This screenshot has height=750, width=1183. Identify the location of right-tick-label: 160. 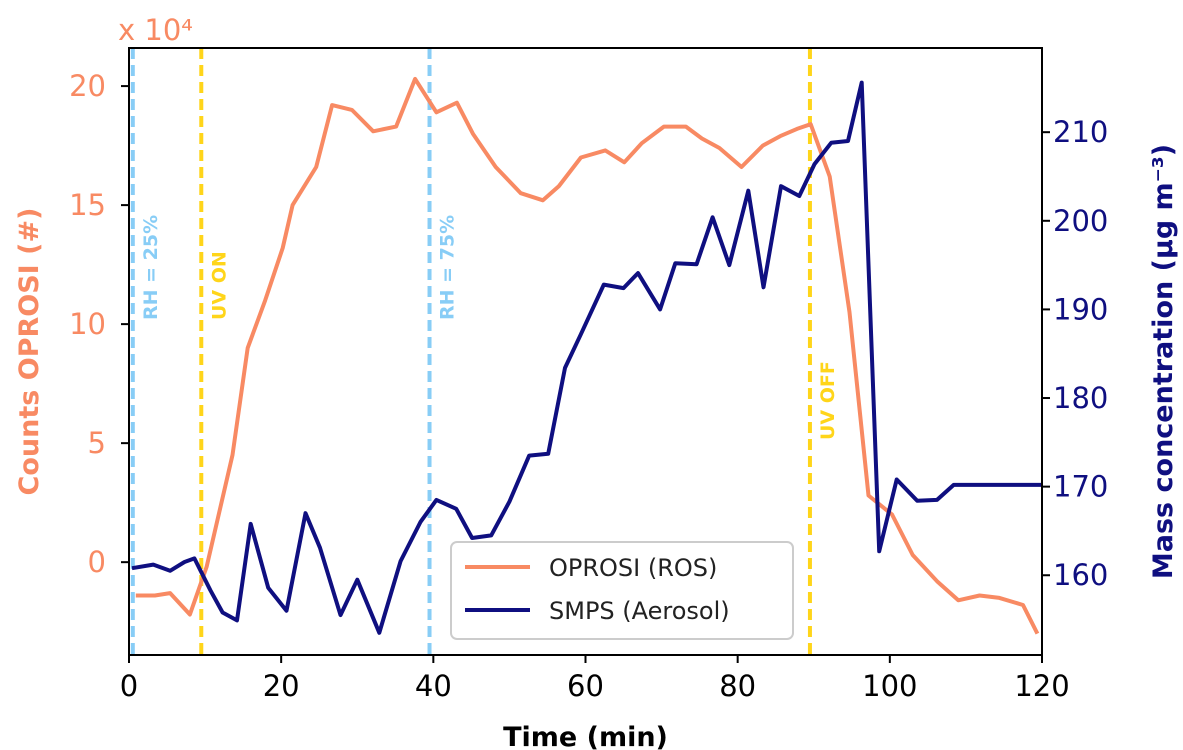
(1080, 575).